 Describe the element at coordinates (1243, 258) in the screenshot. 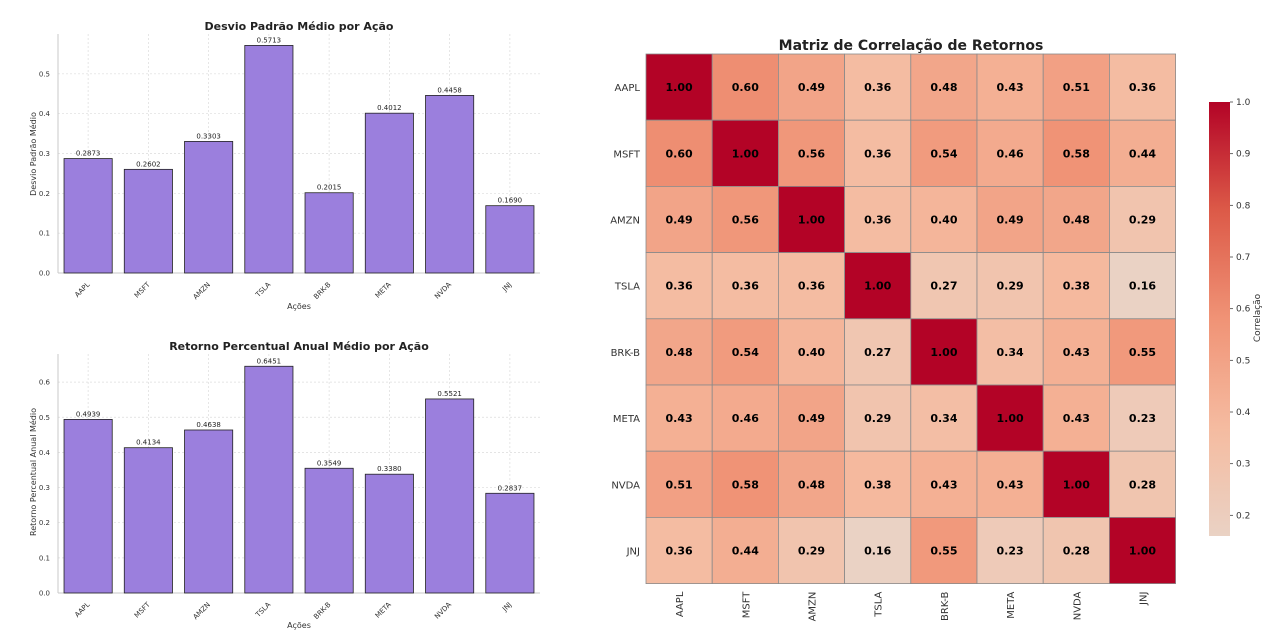

I see `colorbar-tick-label: 0.7` at that location.